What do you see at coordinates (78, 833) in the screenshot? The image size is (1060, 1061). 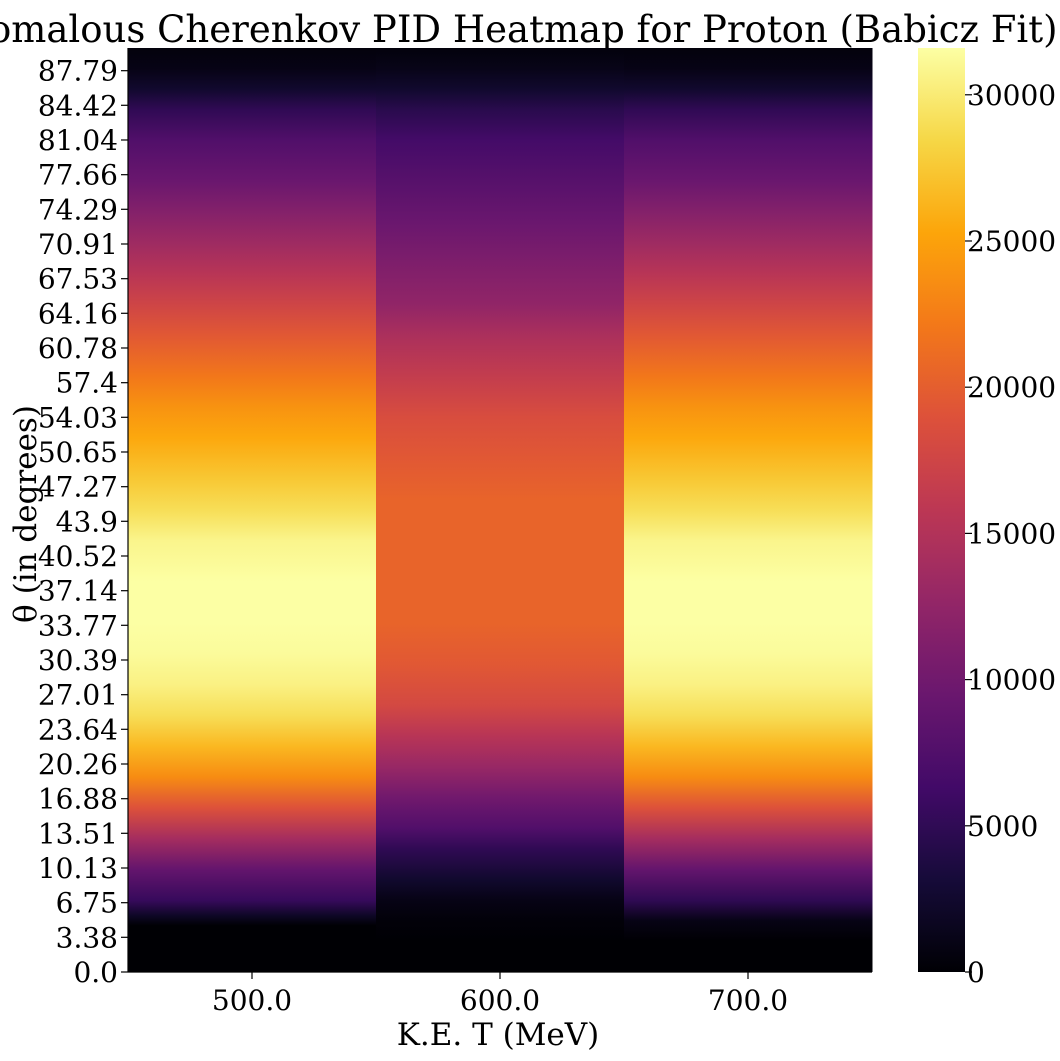 I see `y-tick-label: 13.51` at bounding box center [78, 833].